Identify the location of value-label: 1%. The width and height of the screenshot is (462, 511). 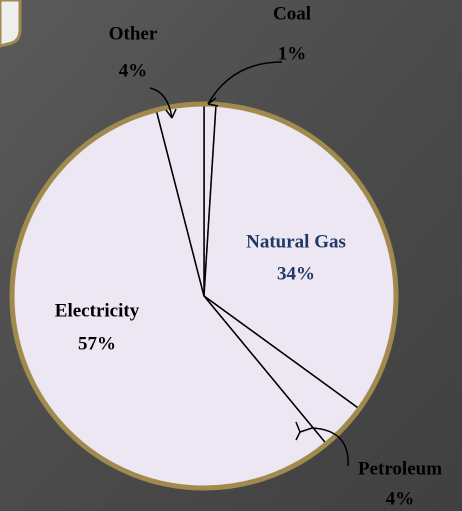
(292, 53).